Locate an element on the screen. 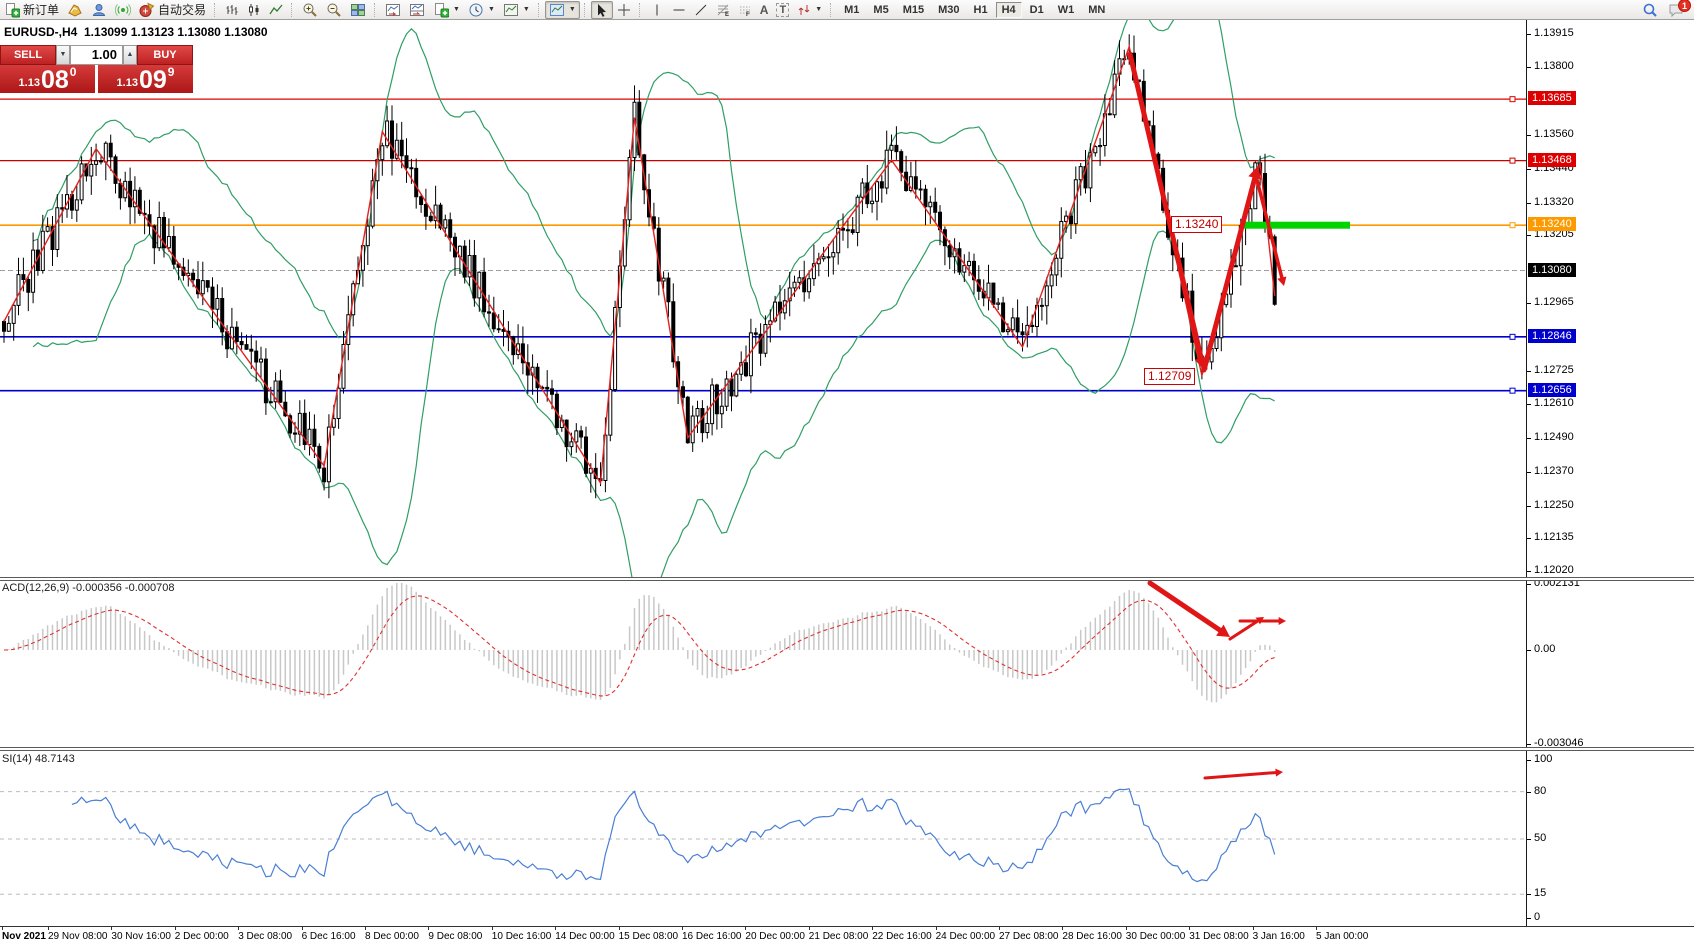 This screenshot has height=946, width=1694. buy-price-panel: 1.13 09 9 is located at coordinates (145, 79).